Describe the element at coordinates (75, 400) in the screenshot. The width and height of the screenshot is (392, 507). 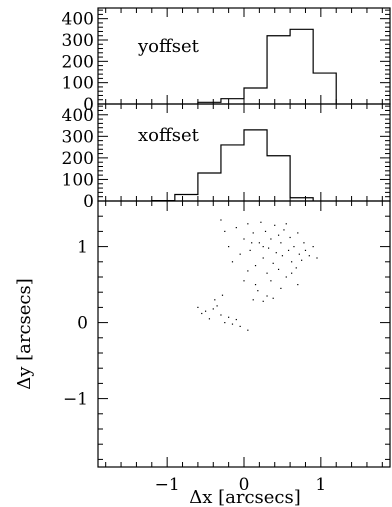
I see `scatter-ytick-label: −1` at that location.